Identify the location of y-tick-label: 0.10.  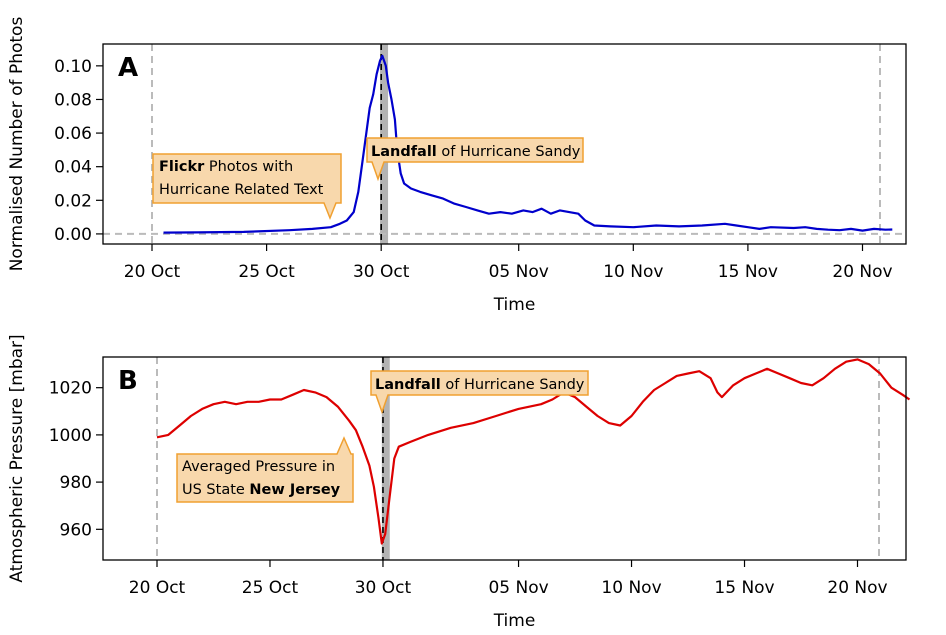
(73, 67).